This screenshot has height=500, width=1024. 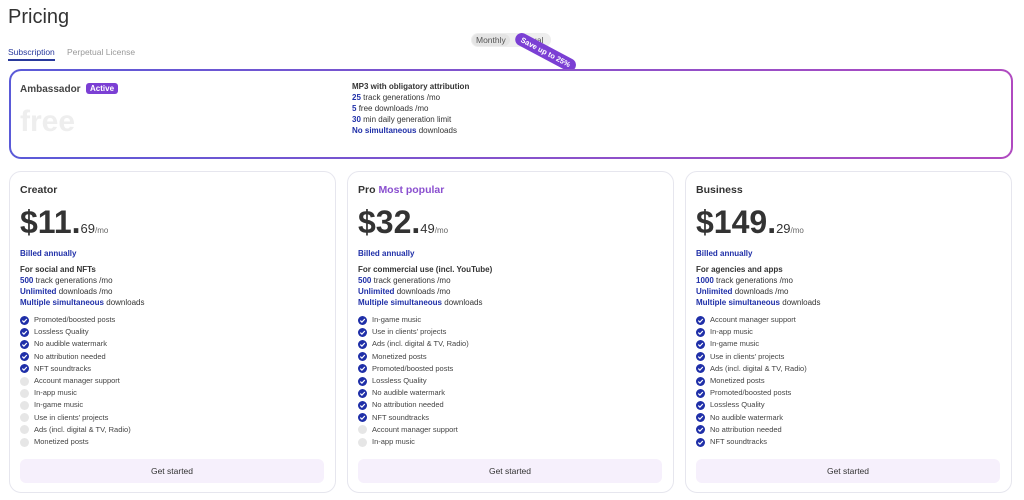 I want to click on feature-text: NFT soundtracks, so click(x=400, y=417).